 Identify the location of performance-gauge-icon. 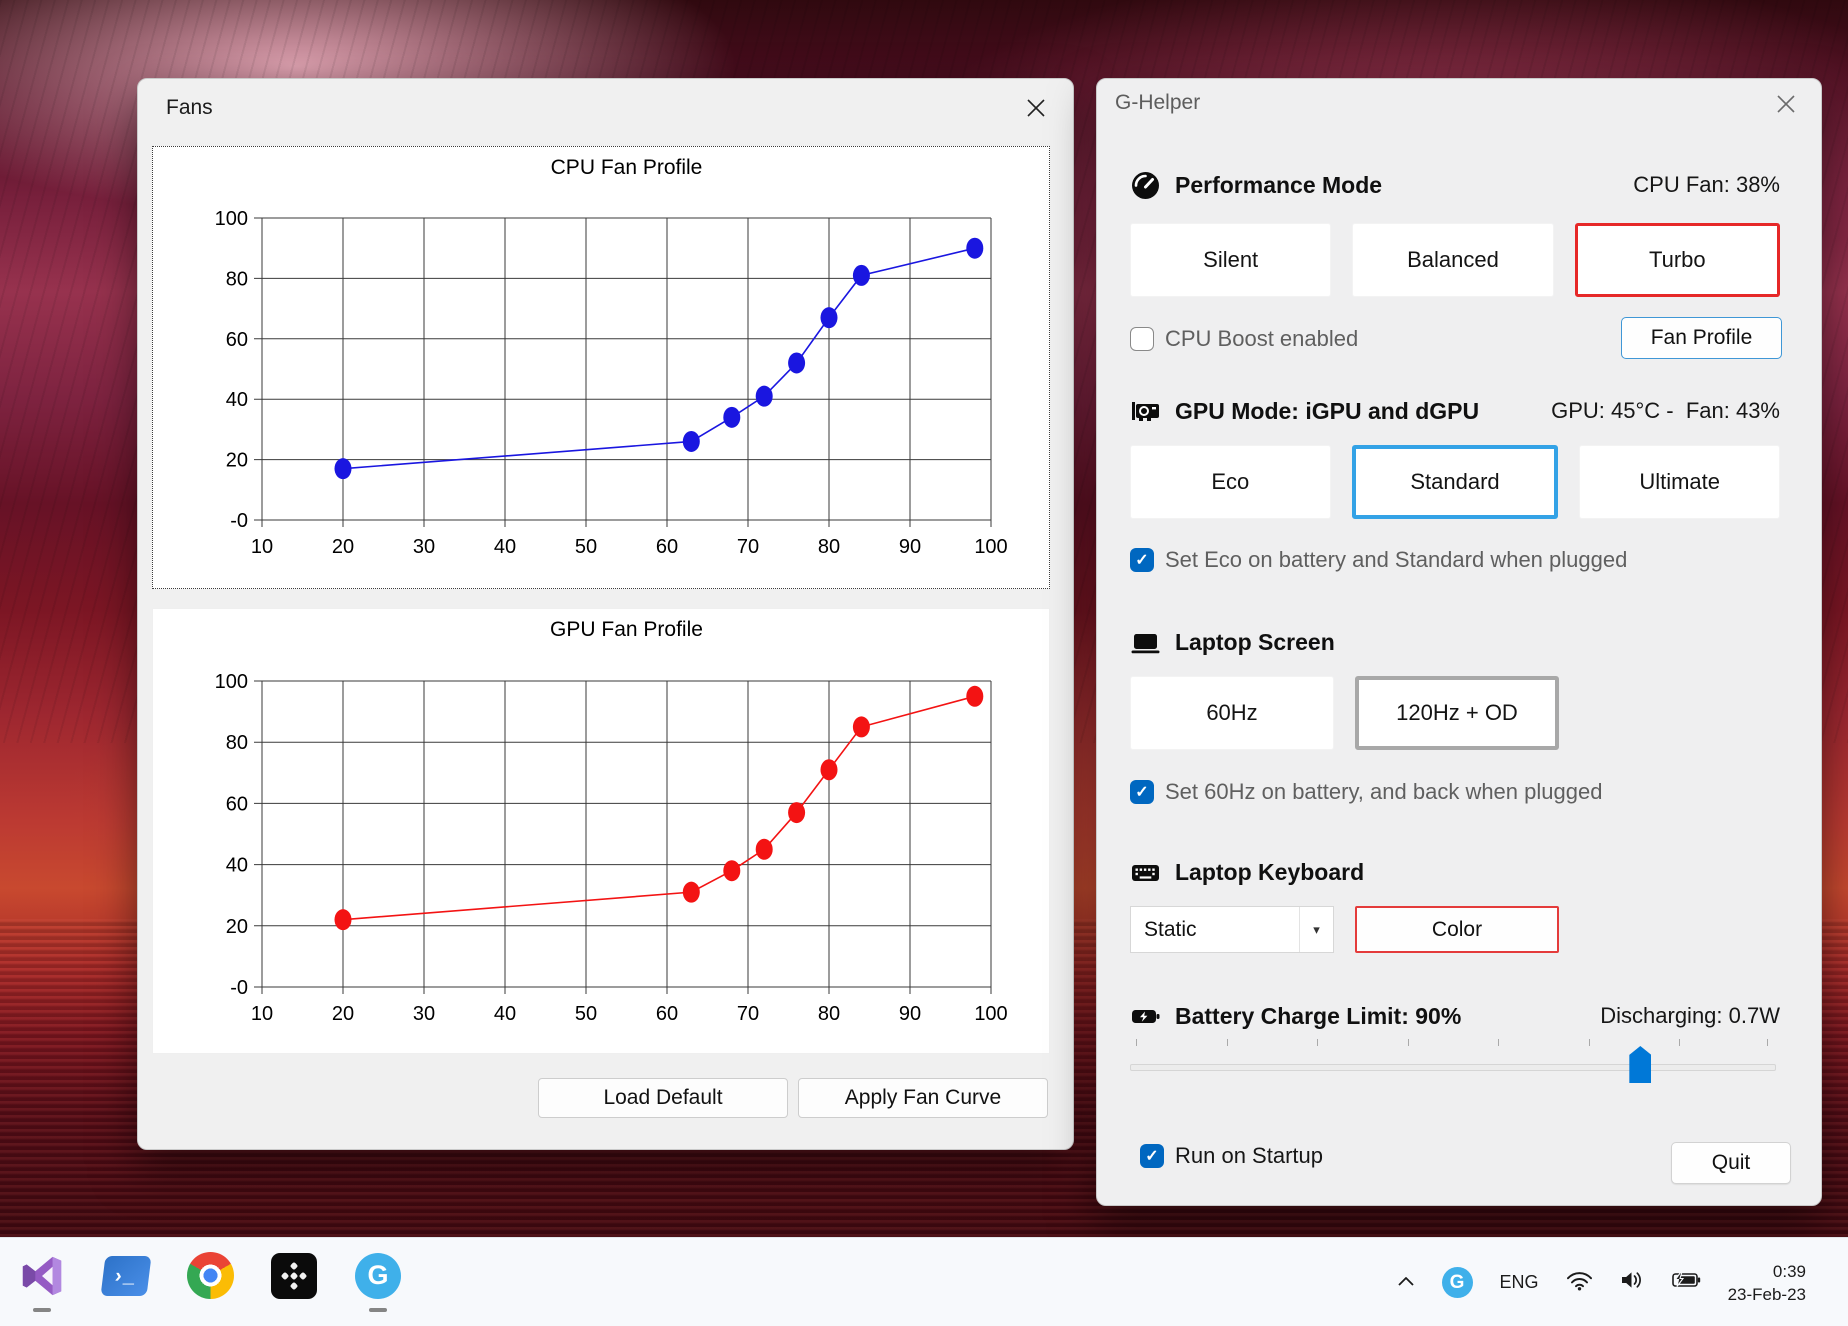
(1145, 185).